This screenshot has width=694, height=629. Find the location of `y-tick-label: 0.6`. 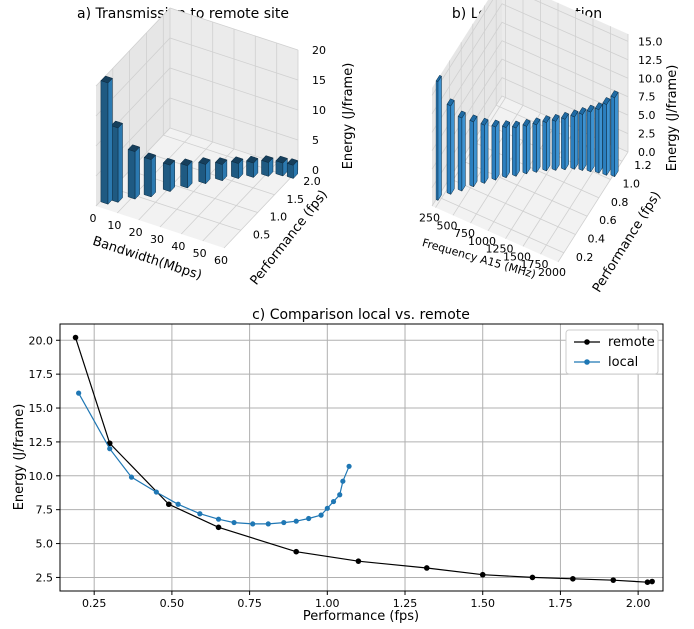

y-tick-label: 0.6 is located at coordinates (608, 220).